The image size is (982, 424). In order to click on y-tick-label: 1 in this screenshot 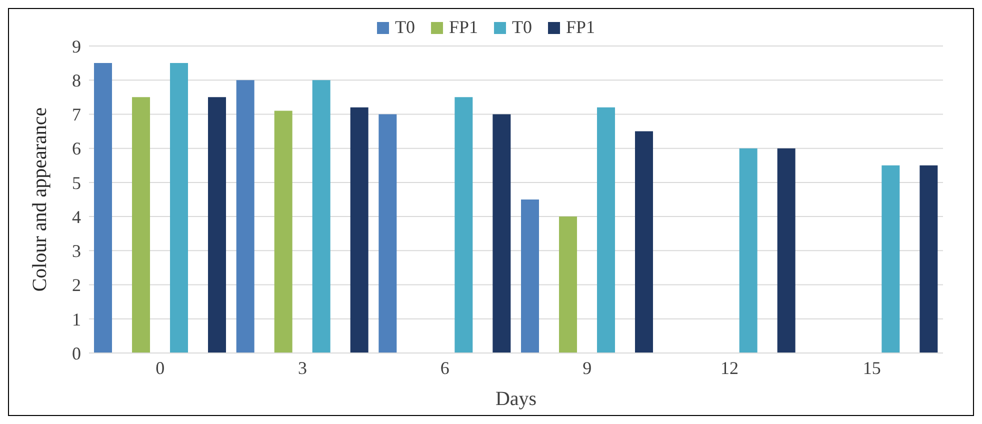, I will do `click(76, 319)`.